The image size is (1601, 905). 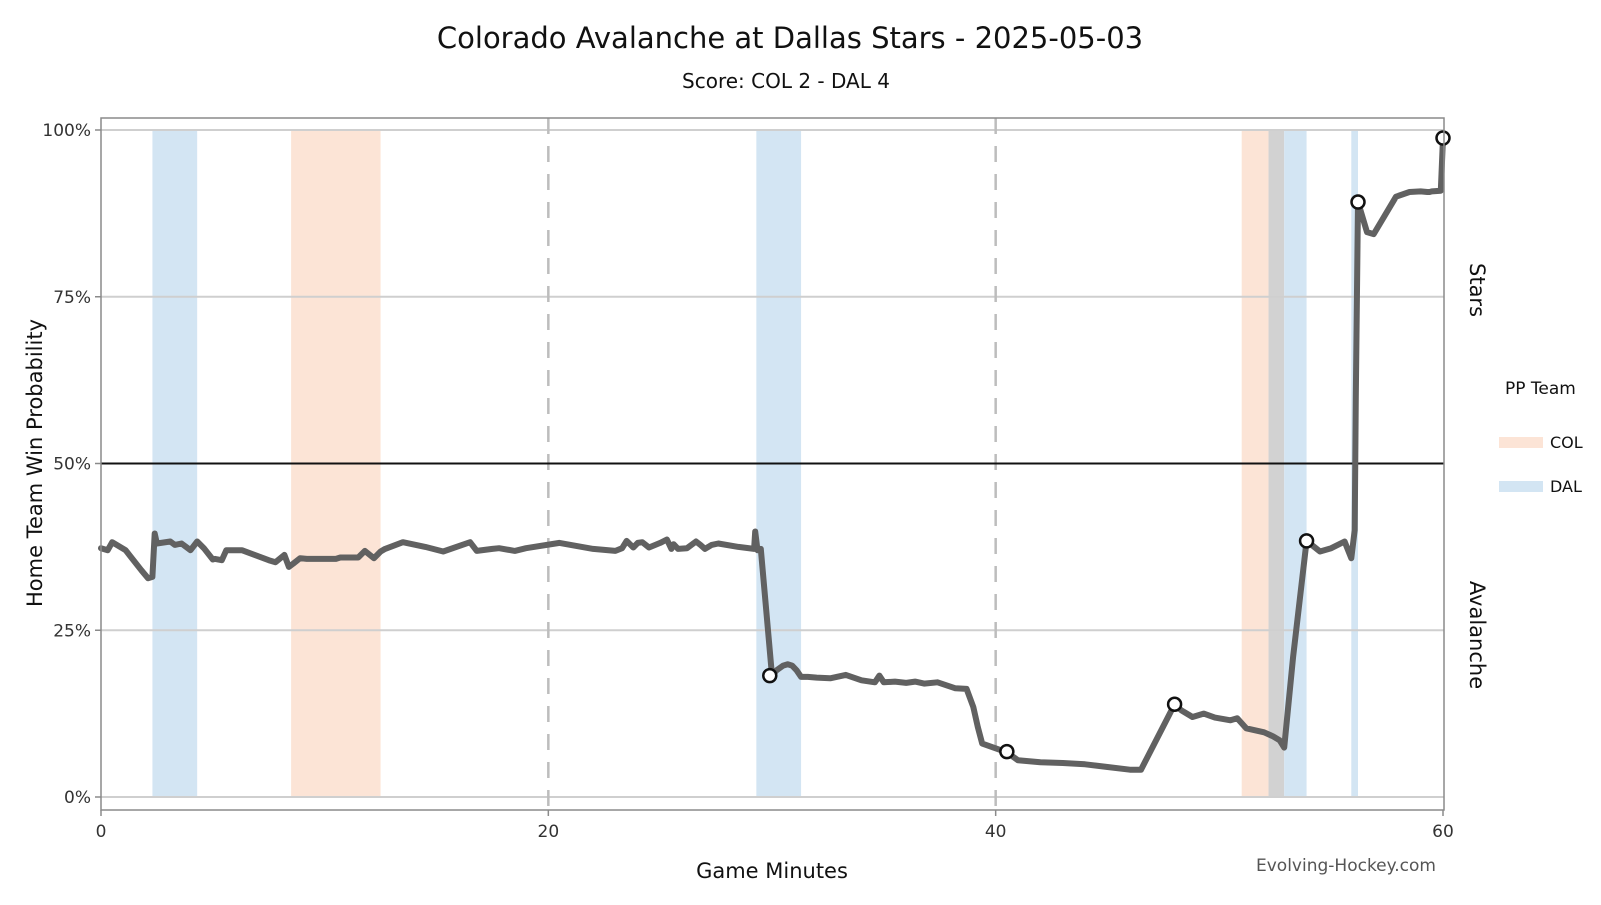 I want to click on y-tick-label: 50%, so click(x=72, y=465).